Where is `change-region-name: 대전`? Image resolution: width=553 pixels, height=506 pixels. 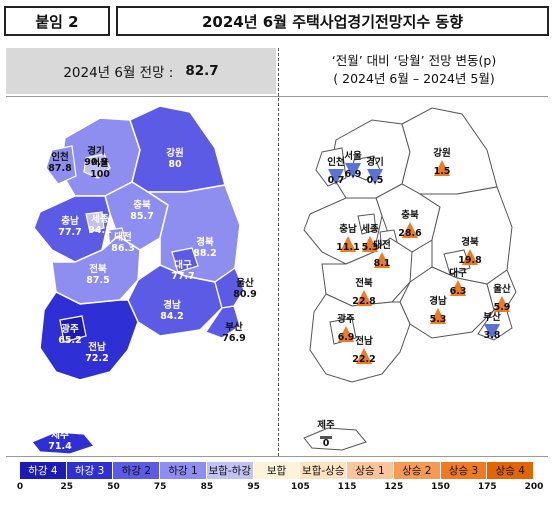
change-region-name: 대전 is located at coordinates (381, 245).